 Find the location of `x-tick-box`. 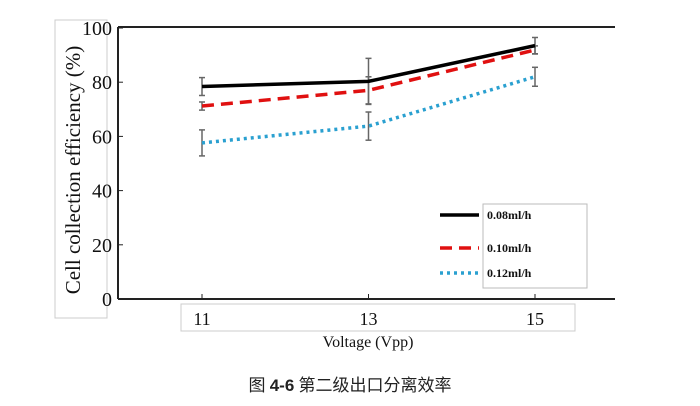

x-tick-box is located at coordinates (378, 317).